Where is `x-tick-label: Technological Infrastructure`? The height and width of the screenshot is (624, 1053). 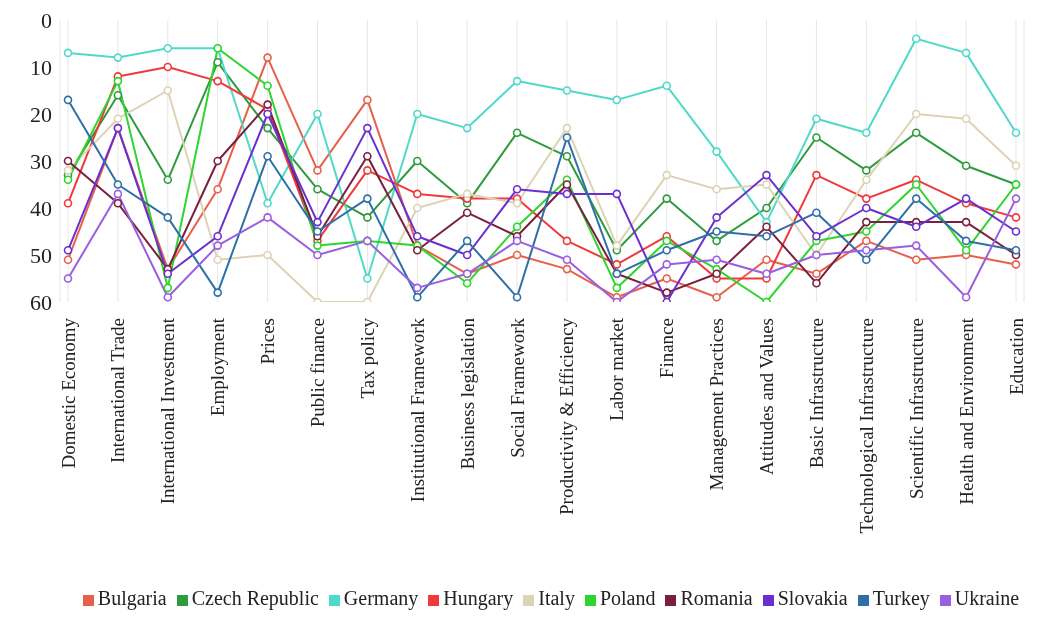
x-tick-label: Technological Infrastructure is located at coordinates (866, 426).